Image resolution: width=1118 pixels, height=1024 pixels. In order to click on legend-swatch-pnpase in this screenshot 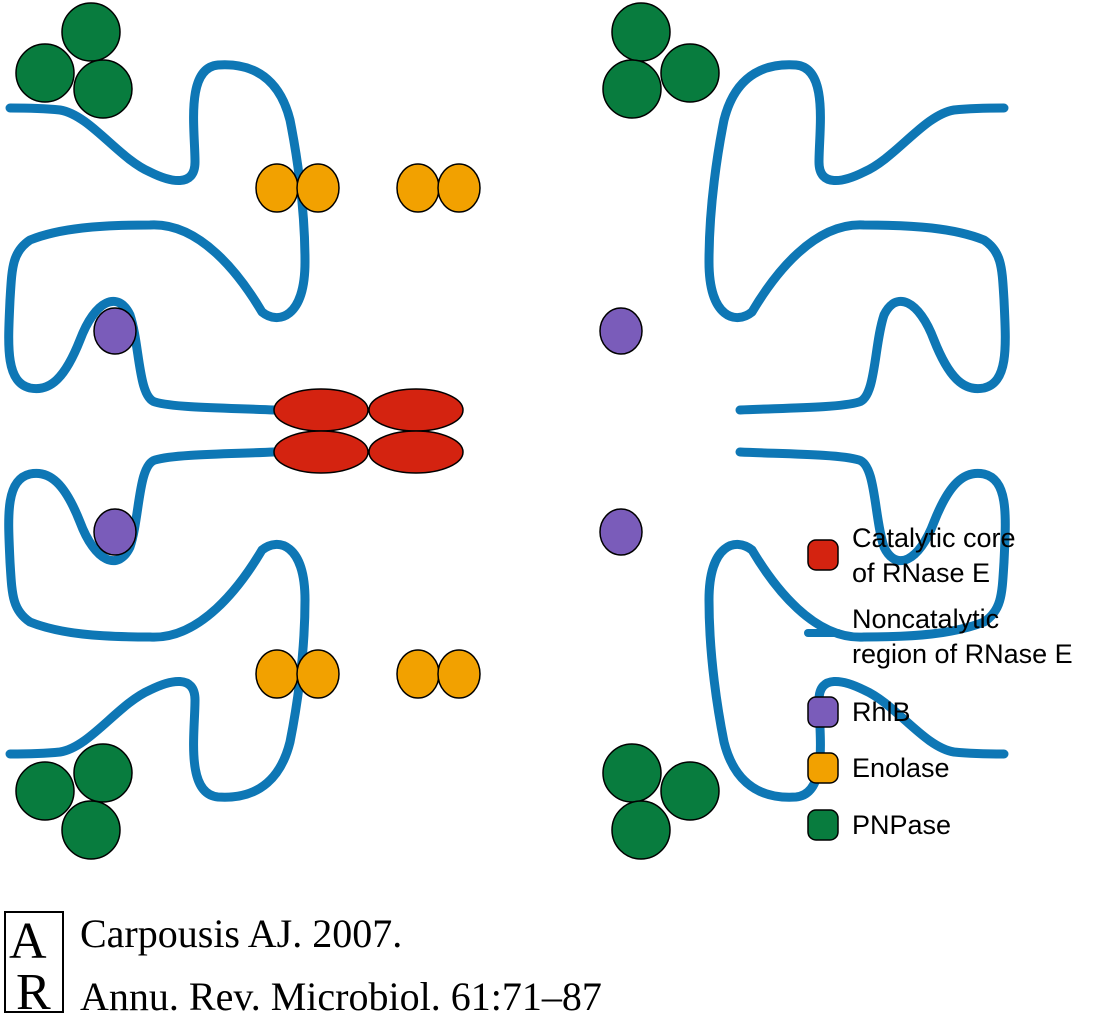, I will do `click(823, 825)`.